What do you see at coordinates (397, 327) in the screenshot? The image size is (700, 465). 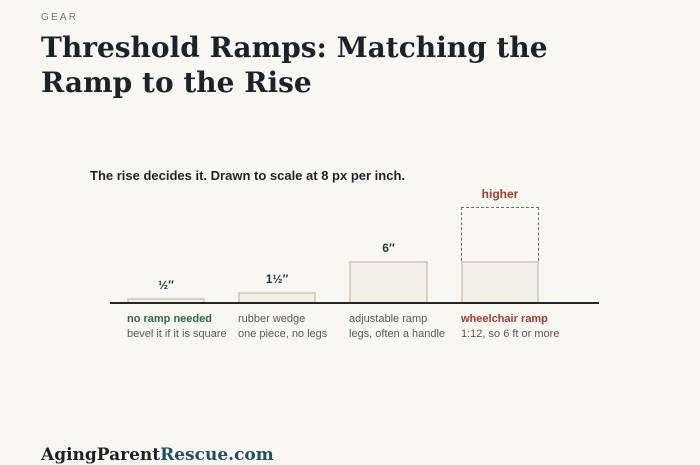 I see `caption-adjustable-ramp: adjustable ramp legs, often a handle` at bounding box center [397, 327].